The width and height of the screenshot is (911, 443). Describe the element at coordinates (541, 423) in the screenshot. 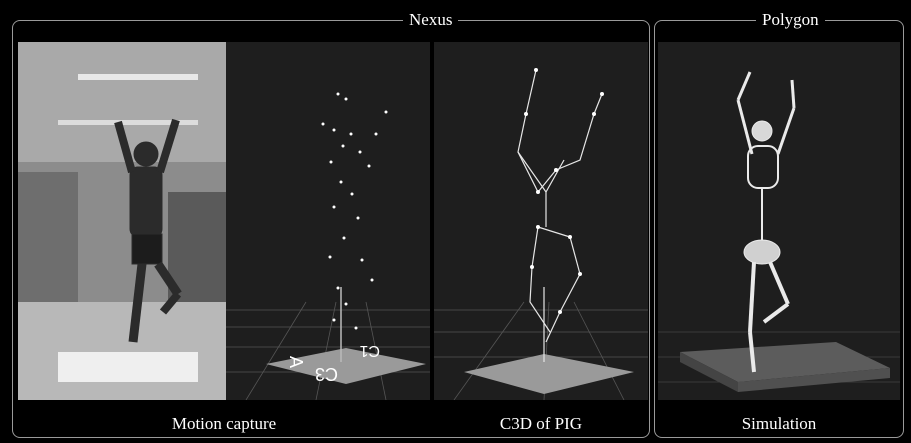

I see `caption-c3d: C3D of PIG` at that location.